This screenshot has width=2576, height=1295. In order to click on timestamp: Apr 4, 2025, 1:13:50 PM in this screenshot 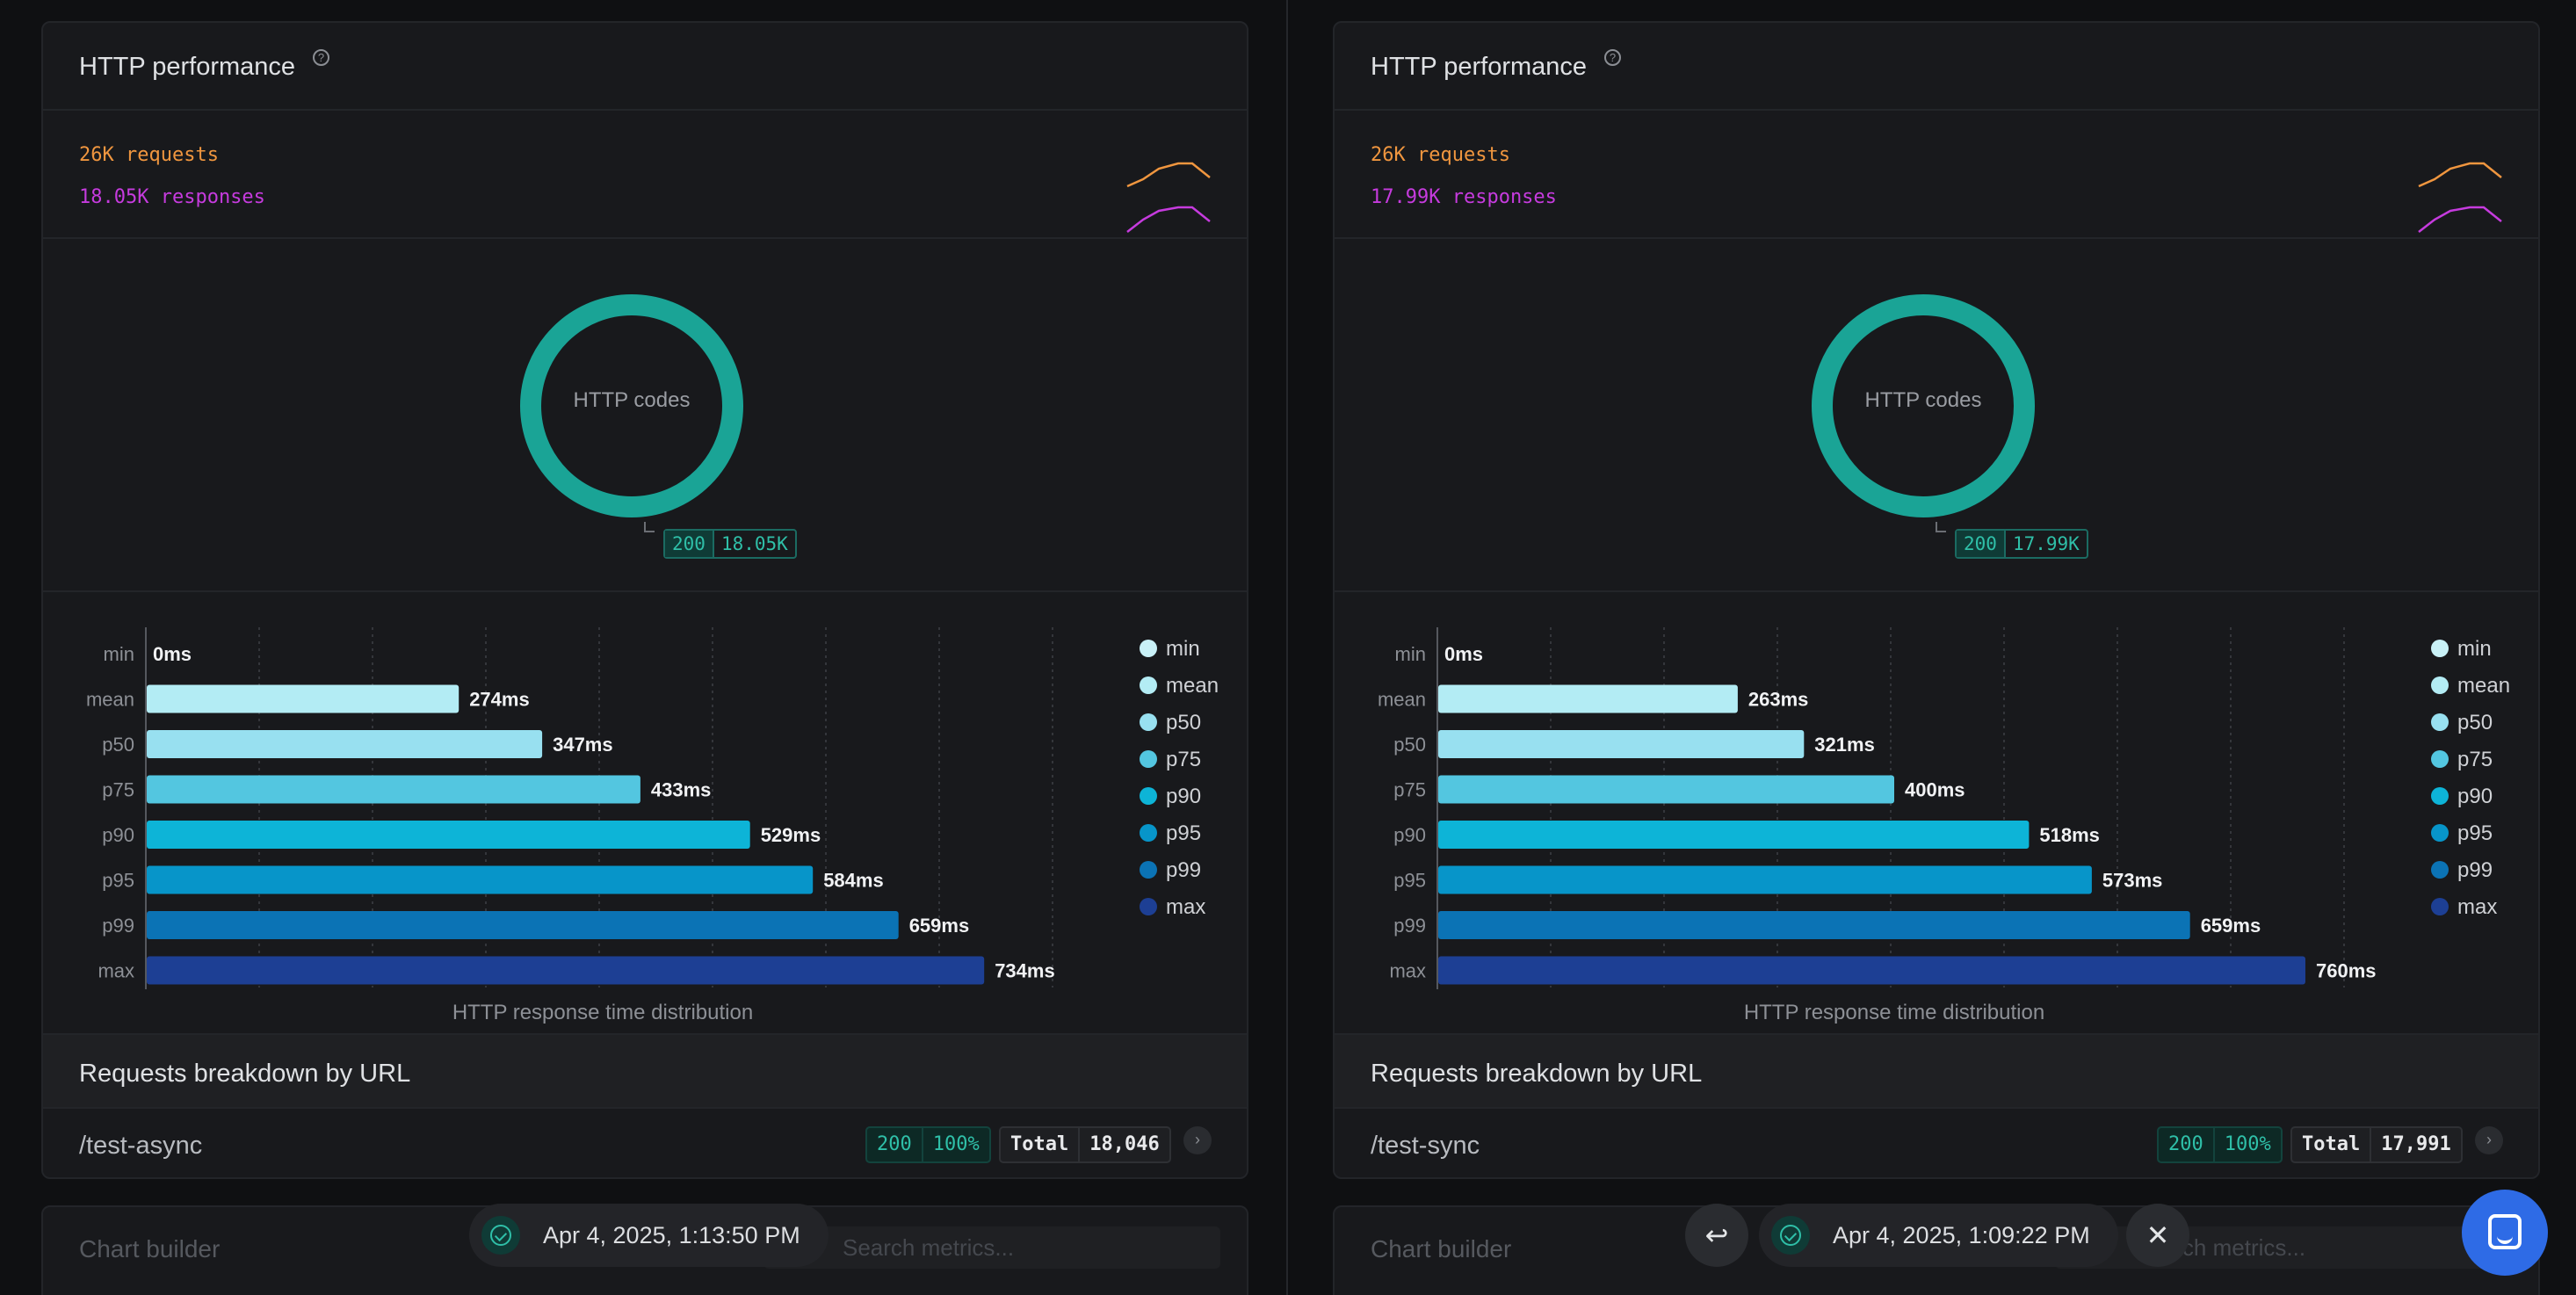, I will do `click(671, 1235)`.